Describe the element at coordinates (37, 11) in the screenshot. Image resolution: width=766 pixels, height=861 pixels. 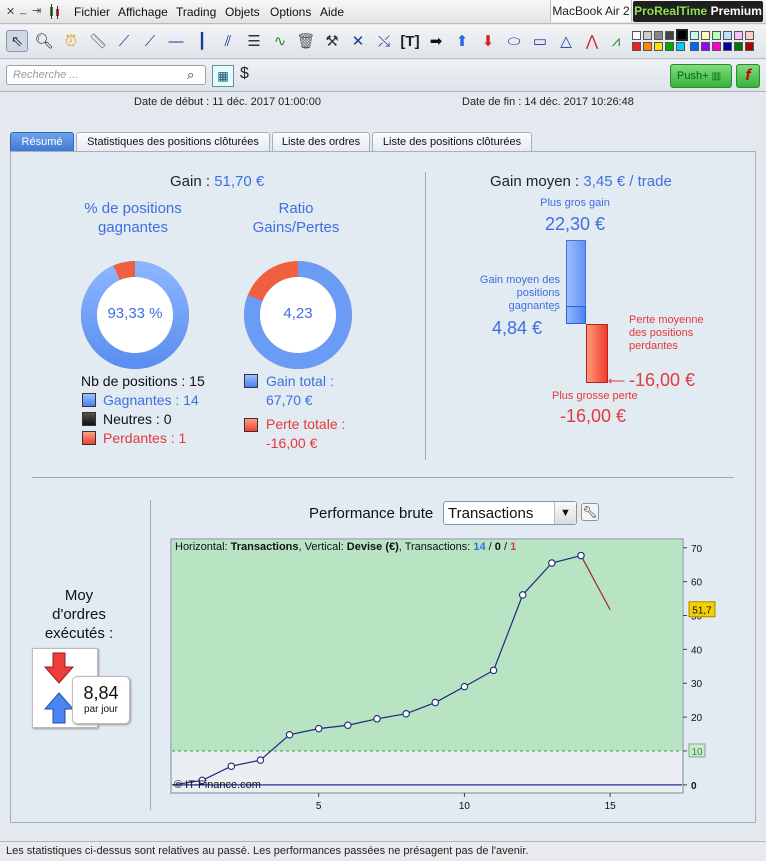
I see `dock-window-icon: ⇥` at that location.